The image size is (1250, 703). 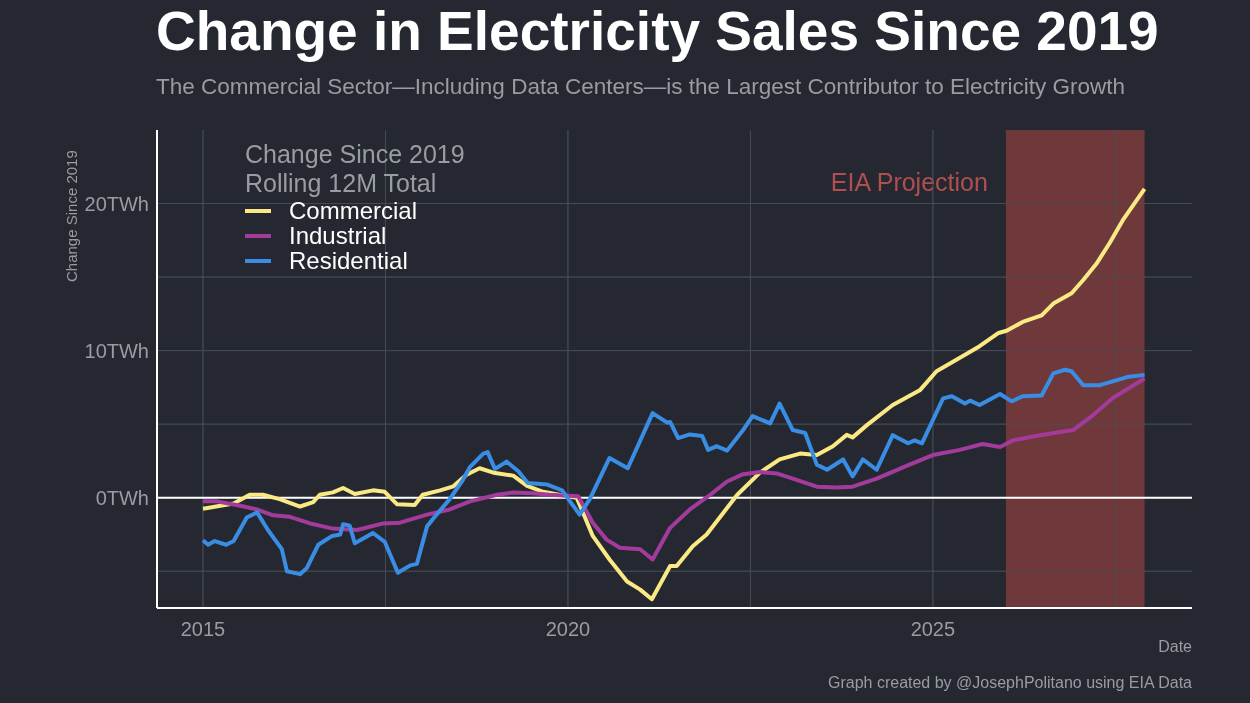 I want to click on y-tick-label: 0TWh, so click(x=122, y=497).